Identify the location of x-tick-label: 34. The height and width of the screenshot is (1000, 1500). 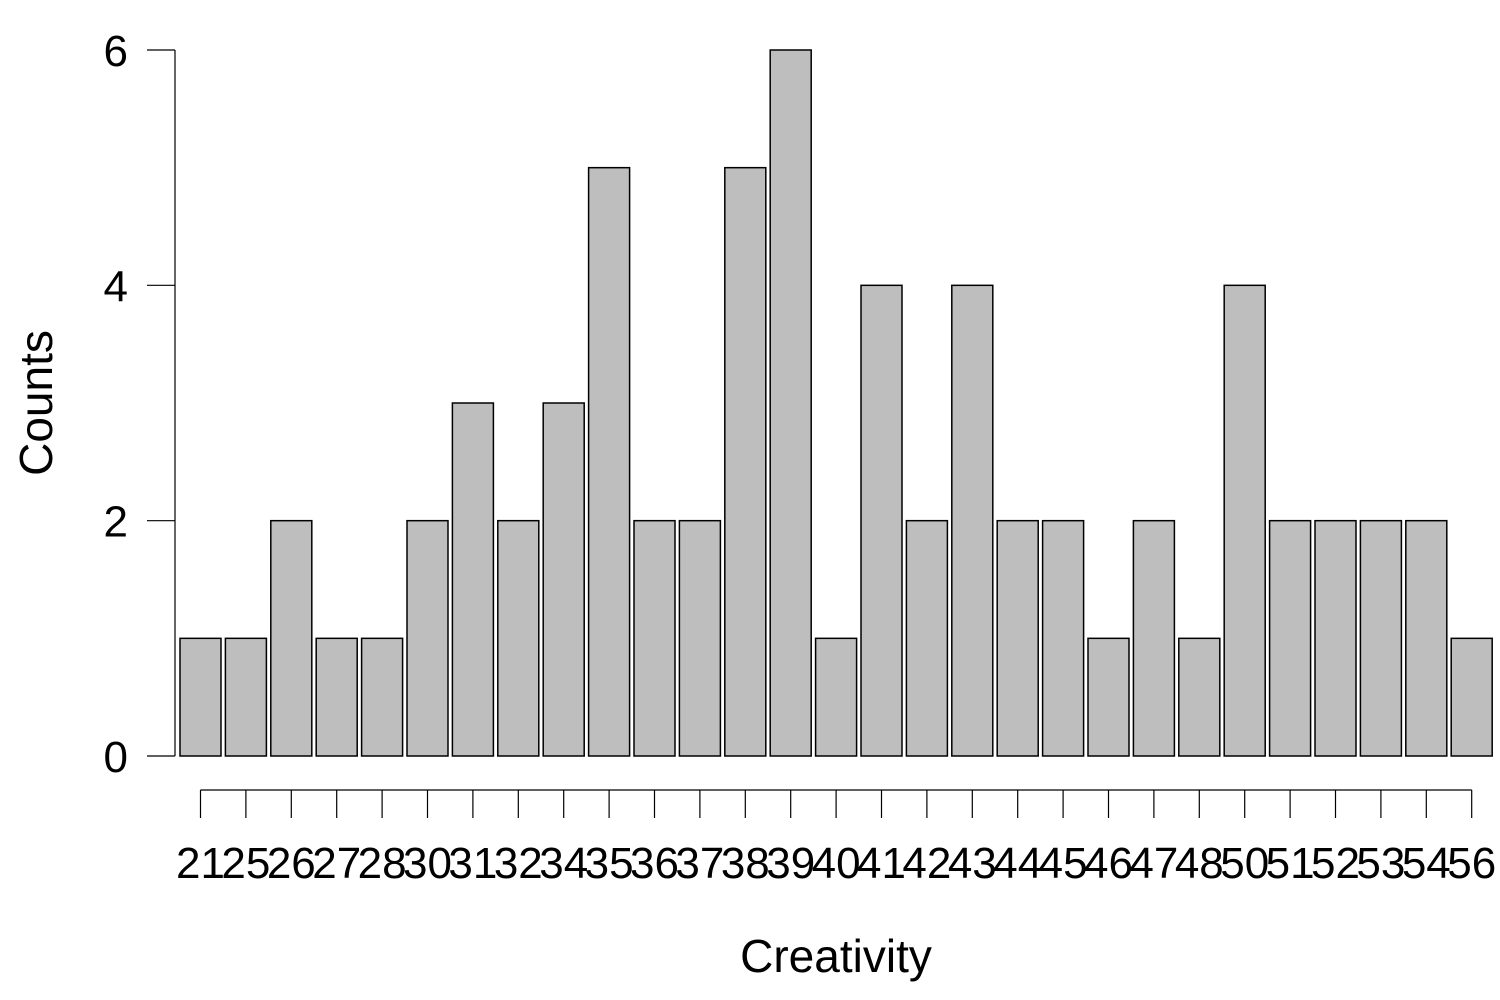
(563, 863).